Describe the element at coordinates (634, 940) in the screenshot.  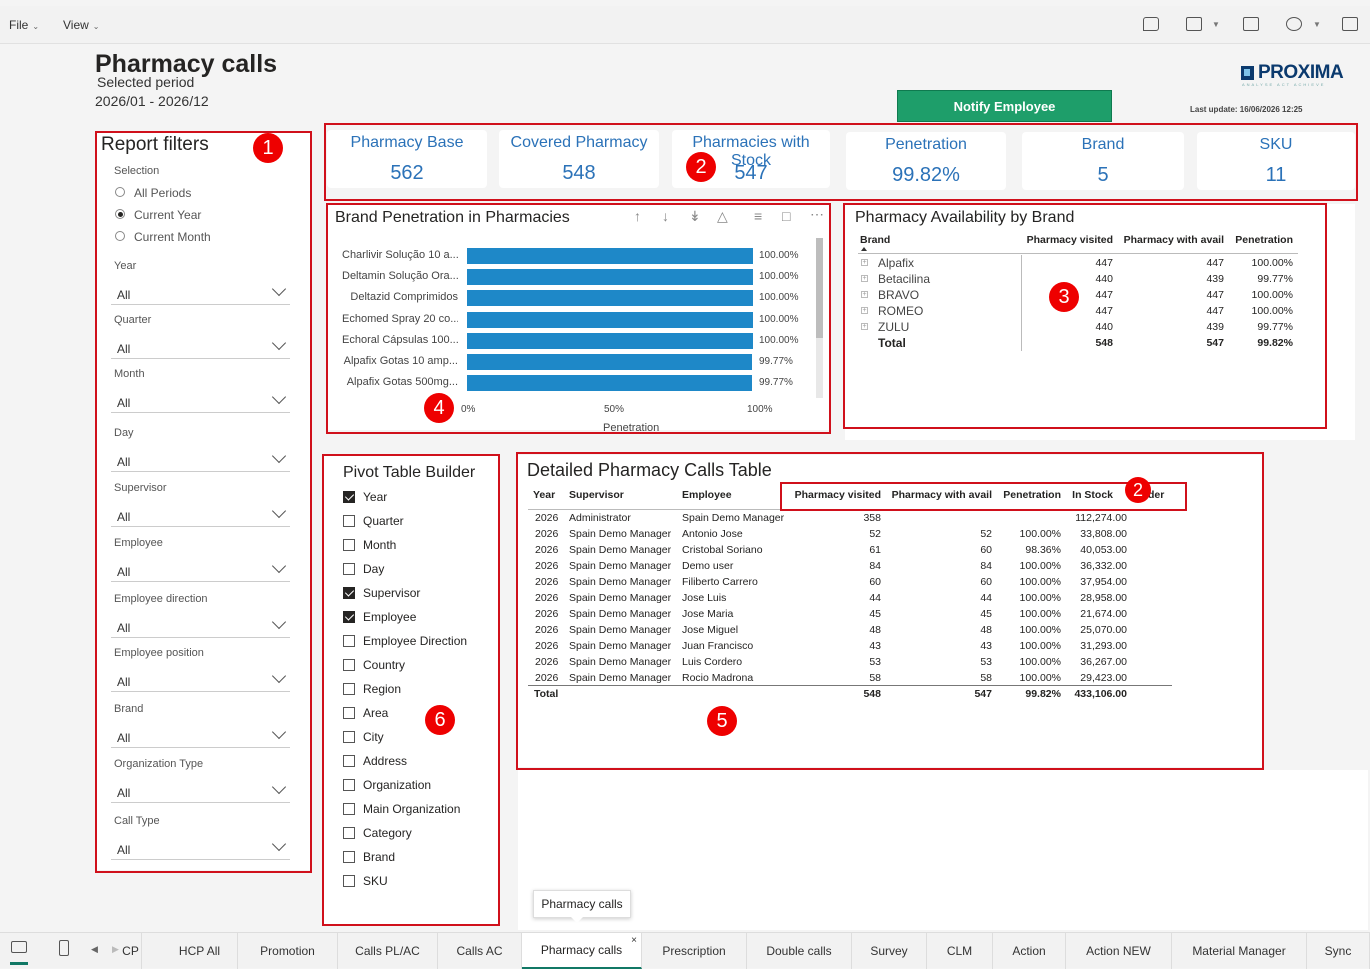
I see `close-tab-icon: ×` at that location.